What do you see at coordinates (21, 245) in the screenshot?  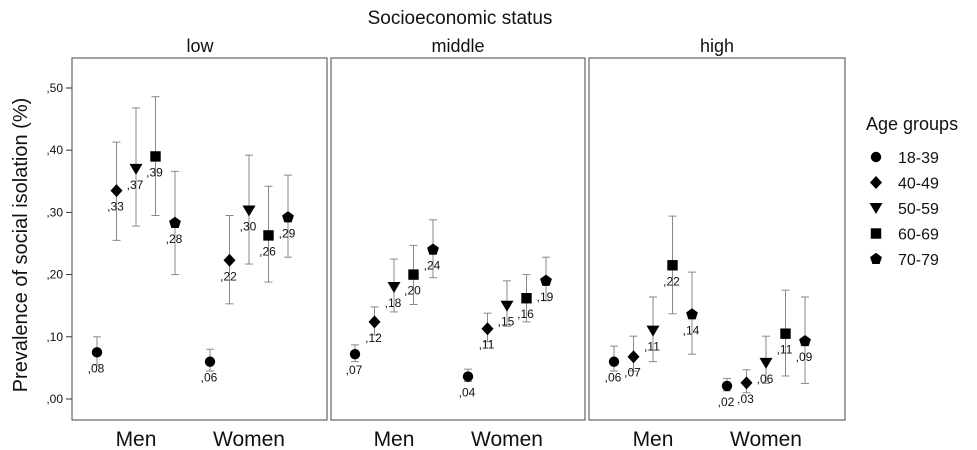 I see `y-axis-label: Prevalence of social isolation (%)` at bounding box center [21, 245].